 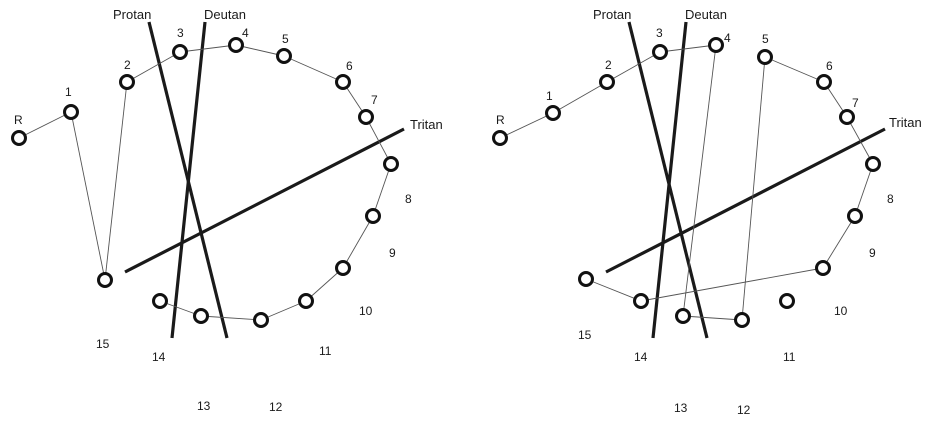 I want to click on right-cap-disc-r, so click(x=500, y=138).